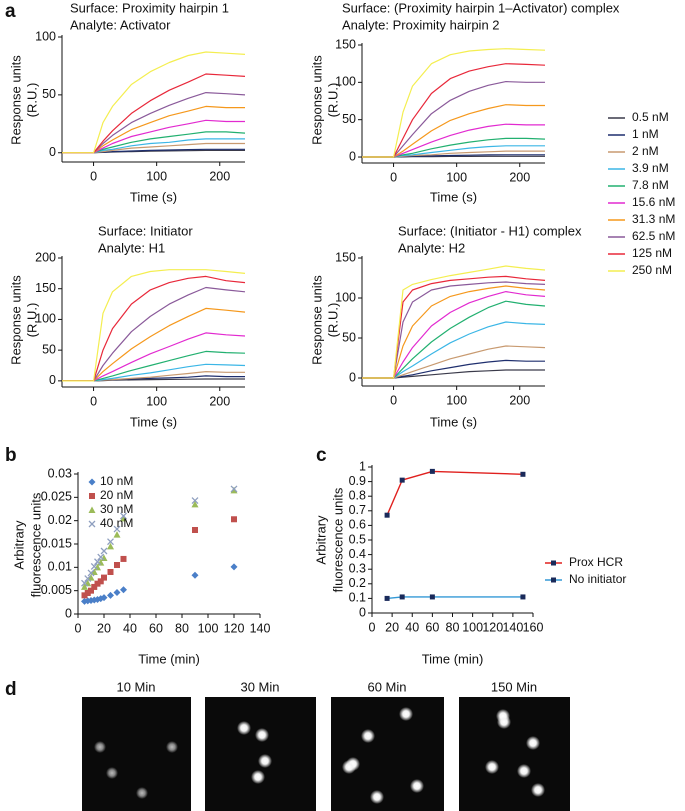  Describe the element at coordinates (431, 247) in the screenshot. I see `chart-subtitle: Analyte: H2` at that location.